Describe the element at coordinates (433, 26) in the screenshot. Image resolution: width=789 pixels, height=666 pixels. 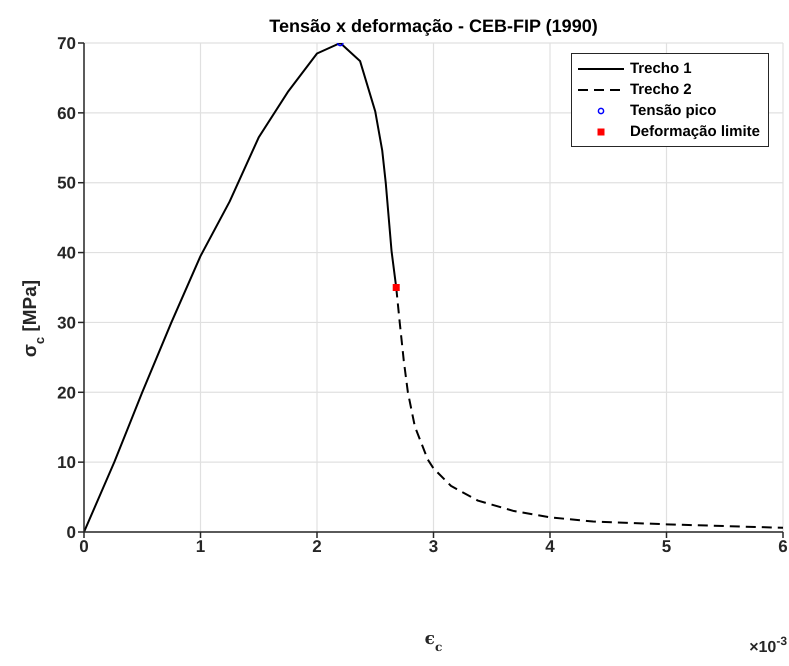
I see `chart-title: Tensão x deformação - CEB-FIP (1990)` at that location.